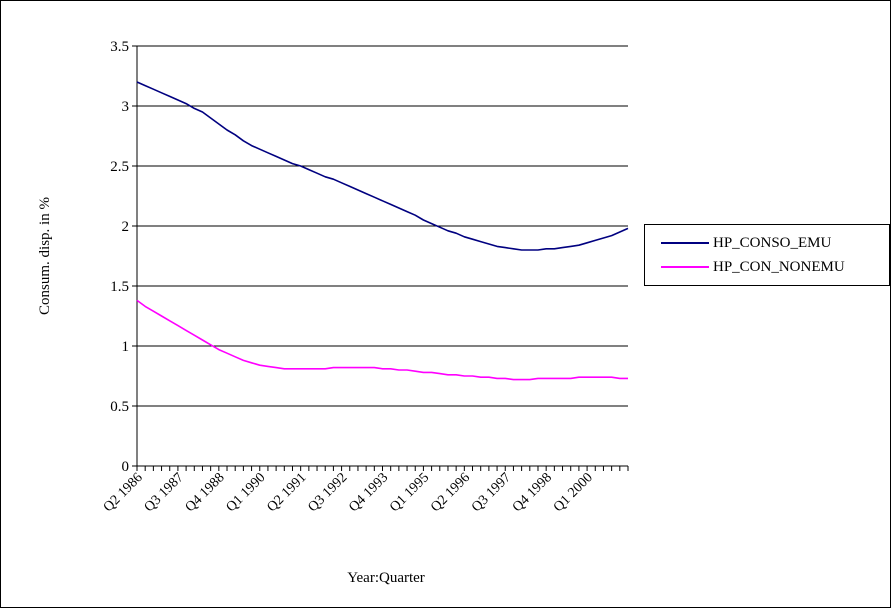 This screenshot has width=892, height=609. Describe the element at coordinates (123, 257) in the screenshot. I see `y-axis-ticks: 0 0.5 1 1.5 2 2.5 3 3.5` at that location.